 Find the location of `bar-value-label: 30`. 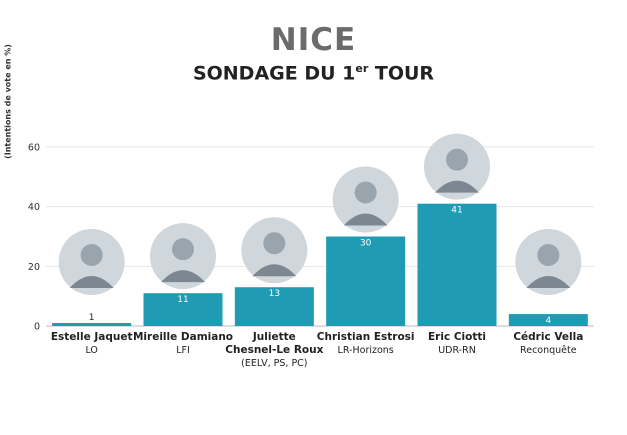

bar-value-label: 30 is located at coordinates (366, 244).